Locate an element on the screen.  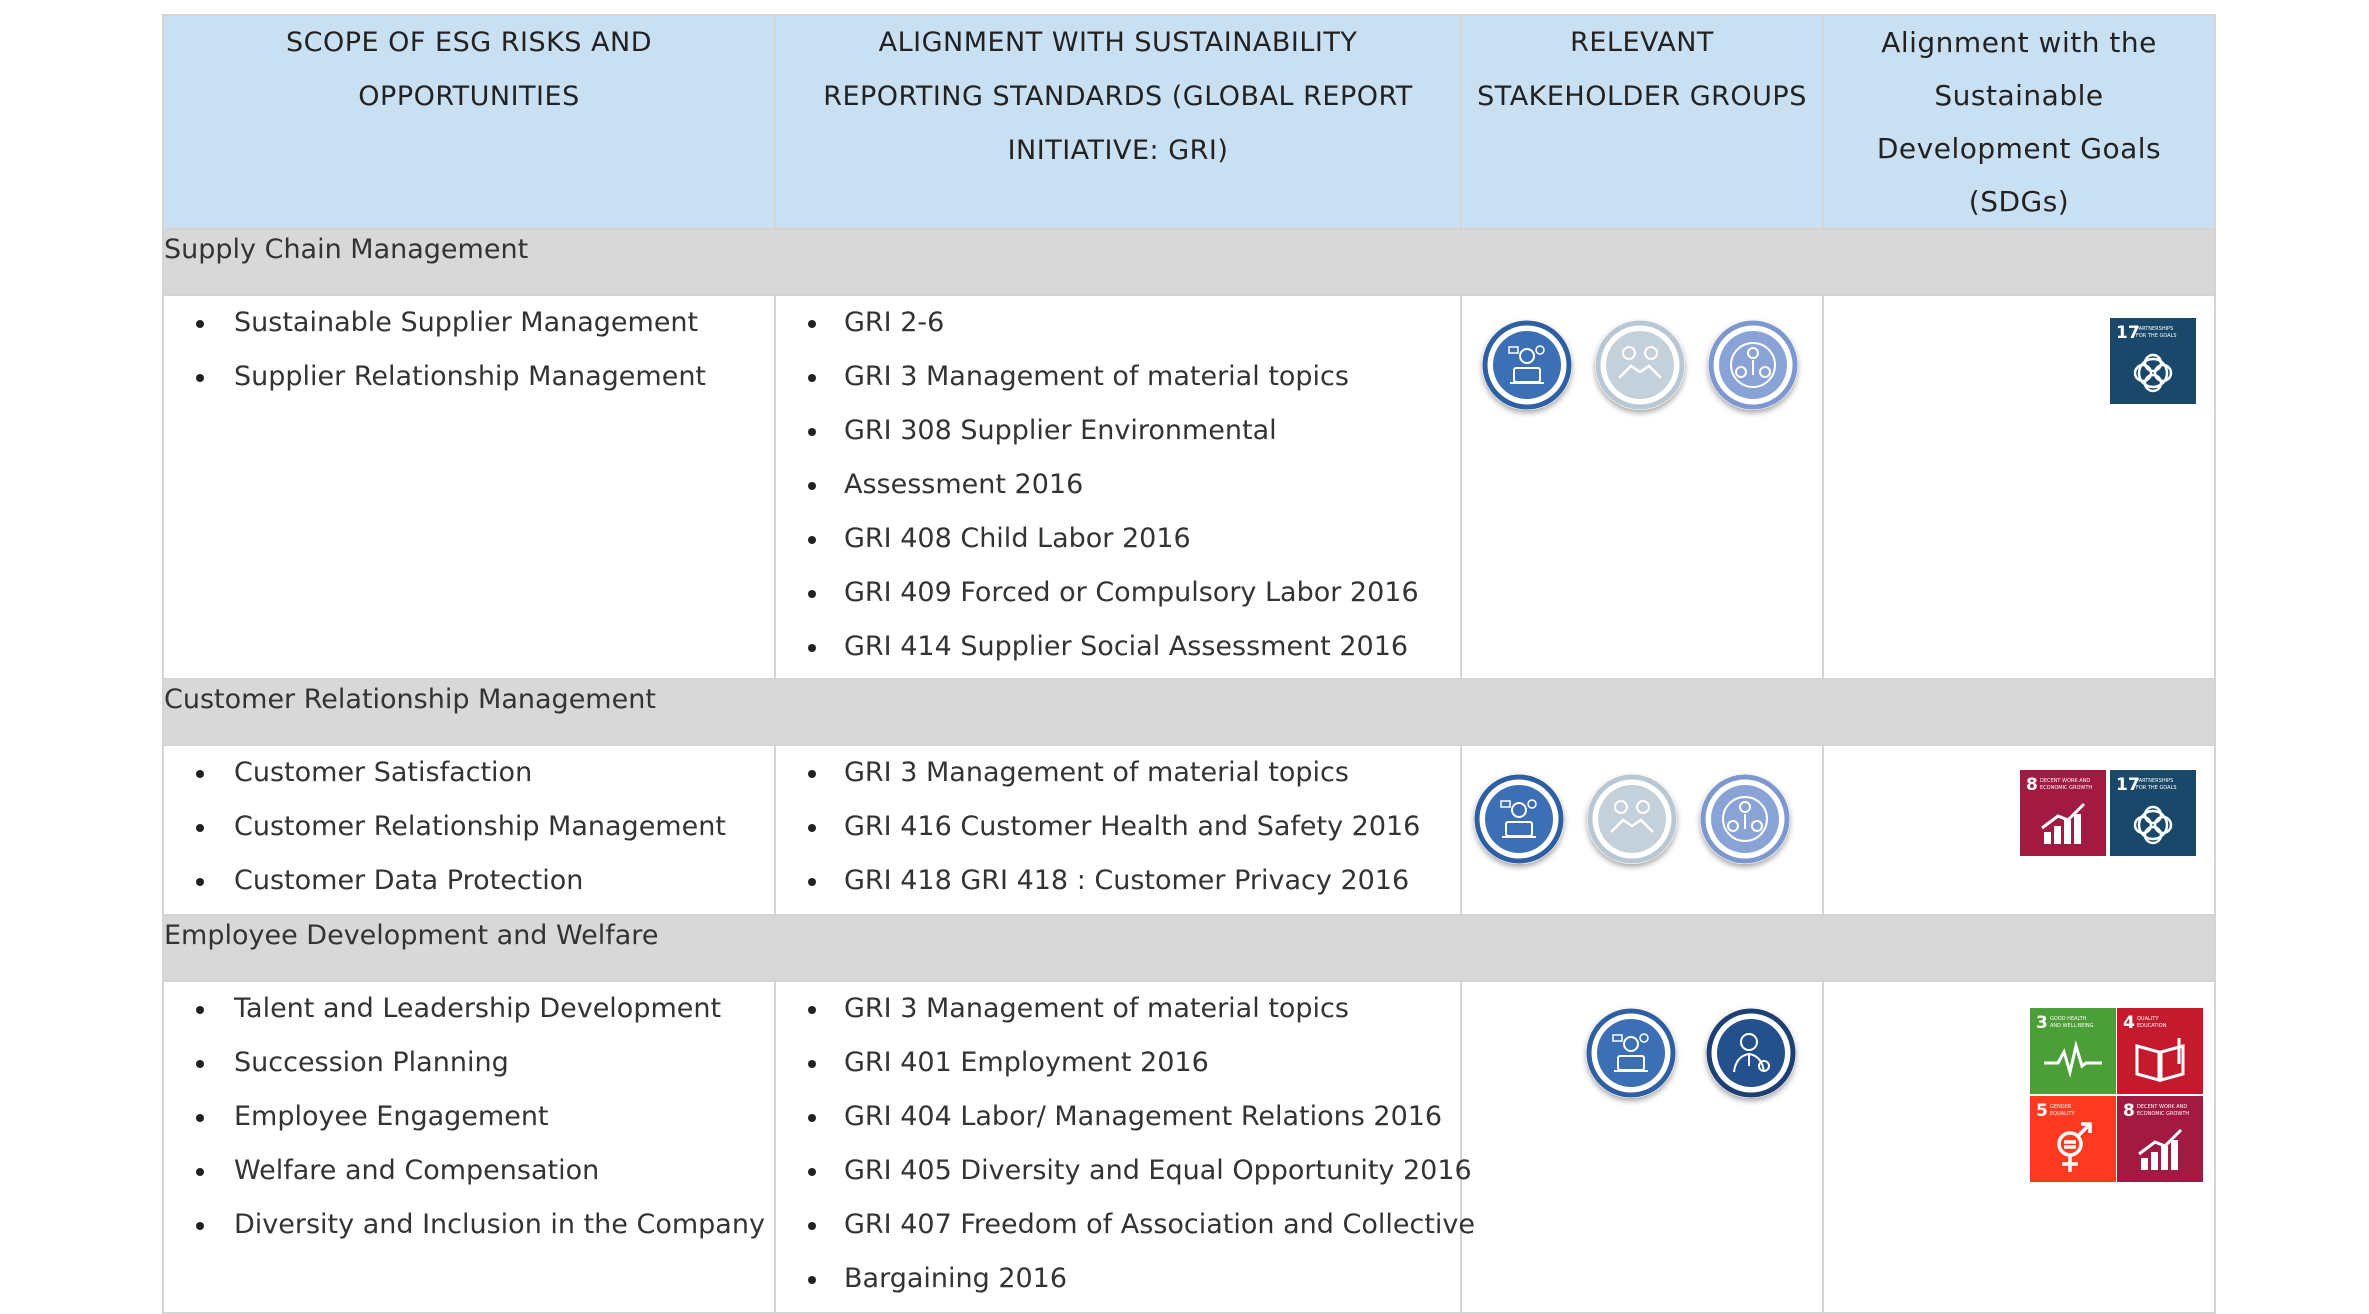
section-title: Customer Relationship Management is located at coordinates (1189, 712).